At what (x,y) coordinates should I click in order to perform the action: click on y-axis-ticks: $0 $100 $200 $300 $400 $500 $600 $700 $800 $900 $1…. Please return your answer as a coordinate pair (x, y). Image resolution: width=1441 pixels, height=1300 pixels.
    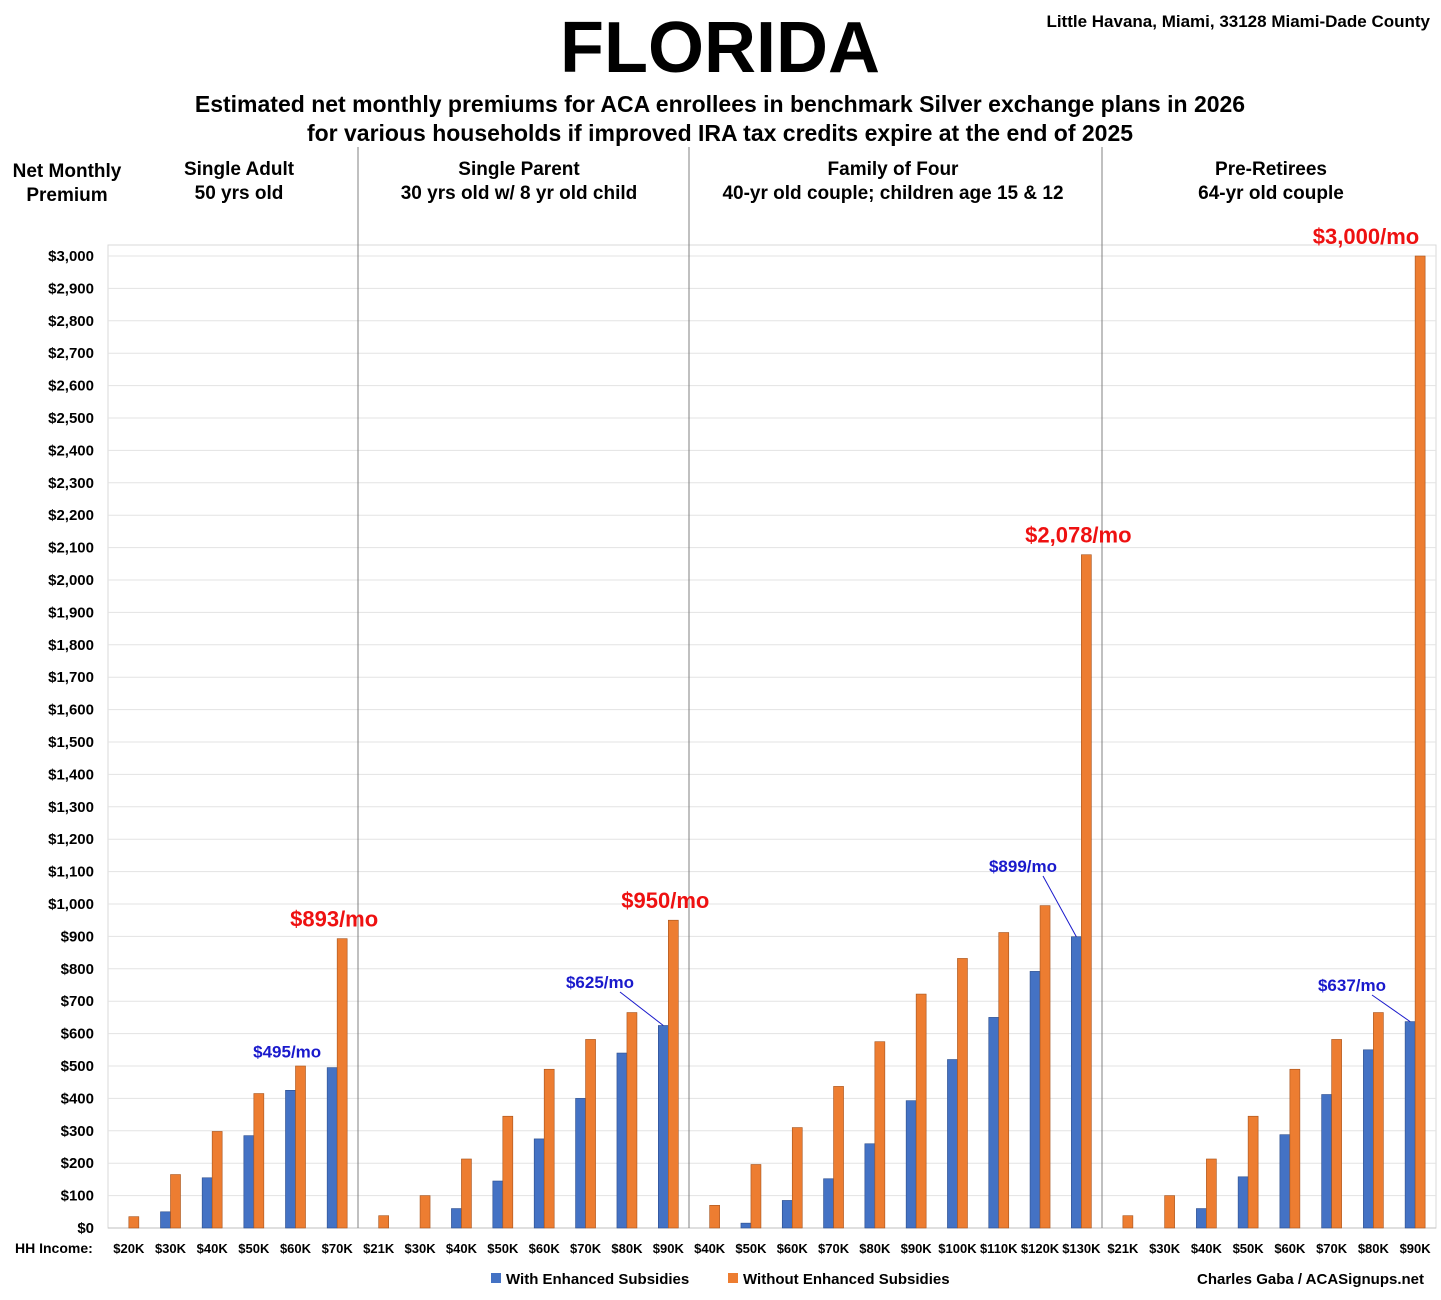
    Looking at the image, I should click on (71, 742).